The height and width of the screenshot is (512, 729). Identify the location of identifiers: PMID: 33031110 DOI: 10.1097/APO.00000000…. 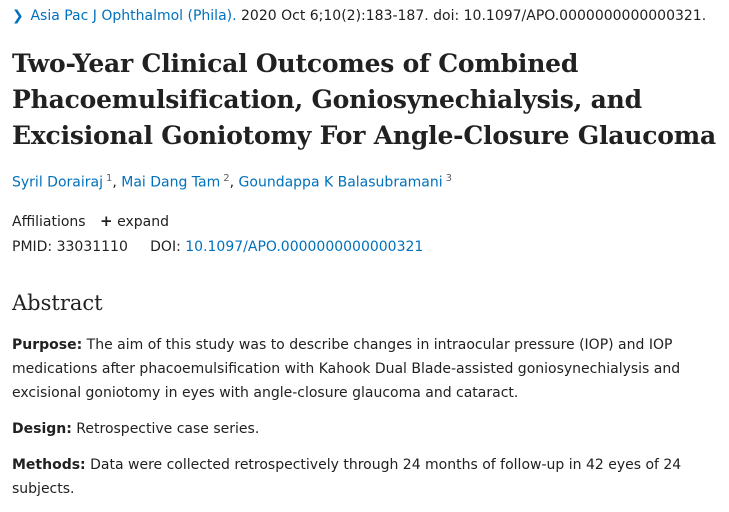
(217, 247).